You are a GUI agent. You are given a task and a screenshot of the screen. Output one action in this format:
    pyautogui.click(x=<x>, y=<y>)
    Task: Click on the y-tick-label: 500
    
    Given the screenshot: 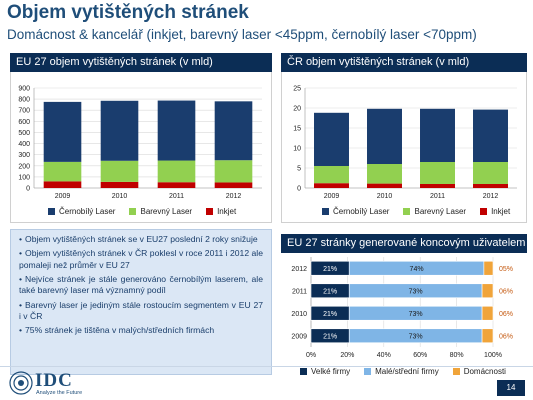 What is the action you would take?
    pyautogui.click(x=24, y=133)
    